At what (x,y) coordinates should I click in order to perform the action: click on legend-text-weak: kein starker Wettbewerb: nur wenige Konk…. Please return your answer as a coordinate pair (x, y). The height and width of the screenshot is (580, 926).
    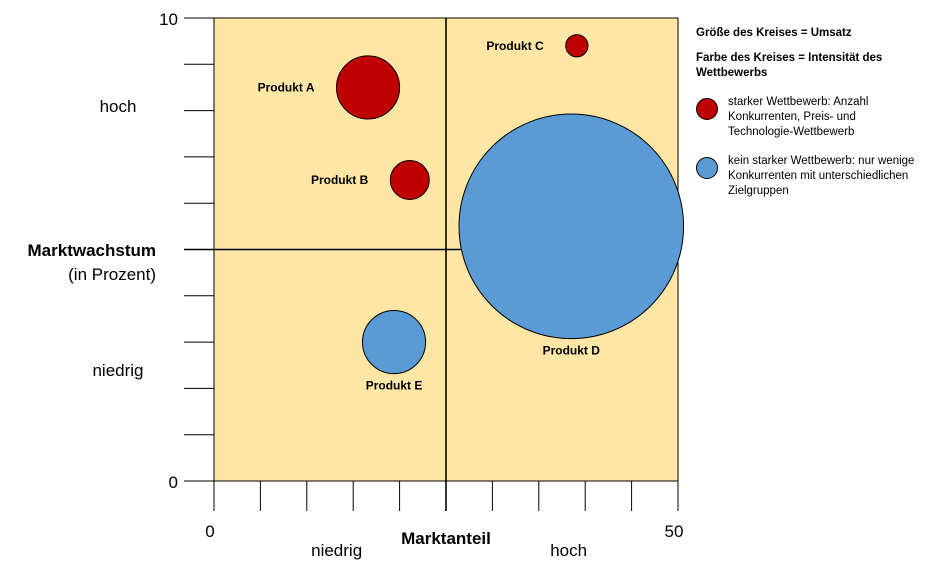
    Looking at the image, I should click on (821, 176).